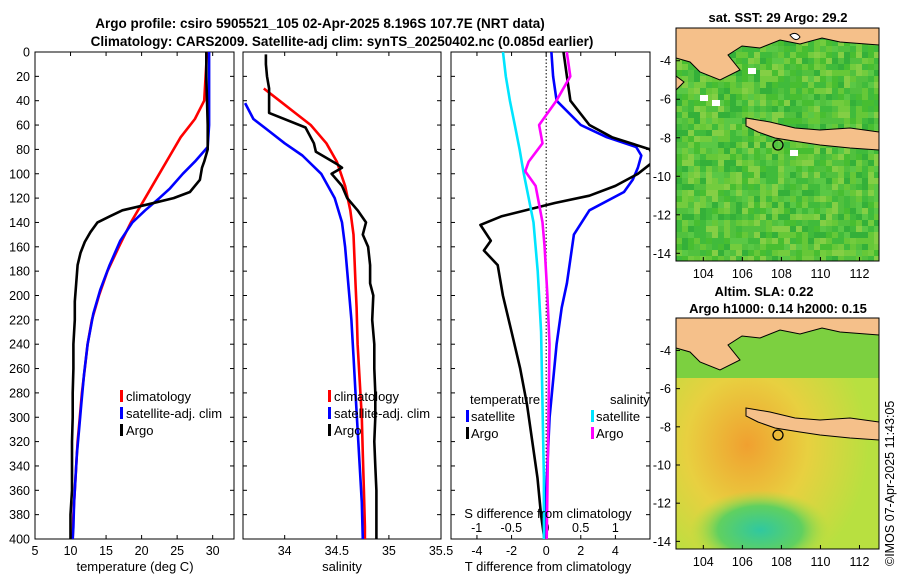  Describe the element at coordinates (19, 199) in the screenshot. I see `y-tick-label: 120` at that location.